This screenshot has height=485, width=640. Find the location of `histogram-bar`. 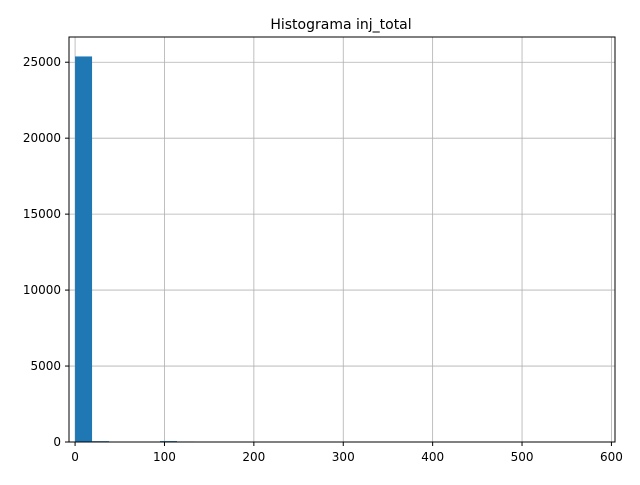

histogram-bar is located at coordinates (83, 249).